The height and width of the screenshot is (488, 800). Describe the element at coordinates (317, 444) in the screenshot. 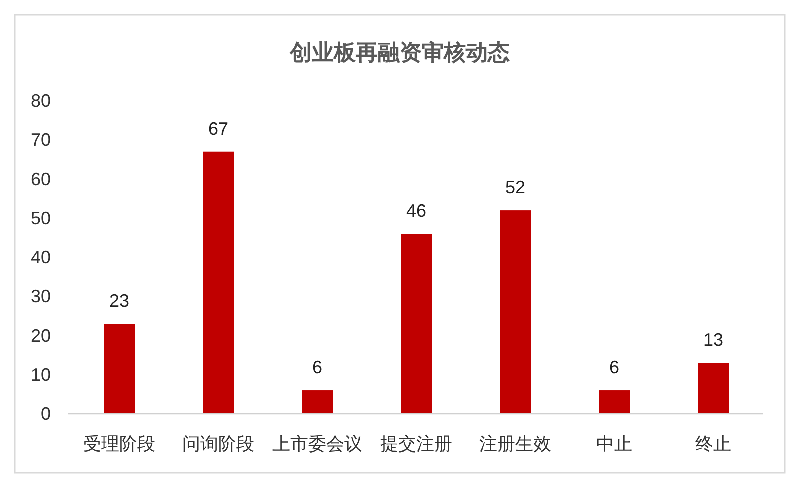

I see `x-tick-label: 上市委会议` at that location.